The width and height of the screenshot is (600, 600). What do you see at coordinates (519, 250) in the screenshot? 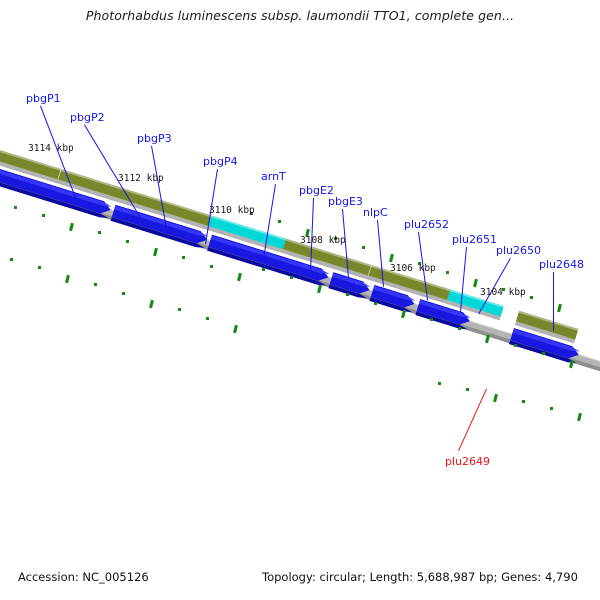
I see `gene-label-plu2650: plu2650` at bounding box center [519, 250].